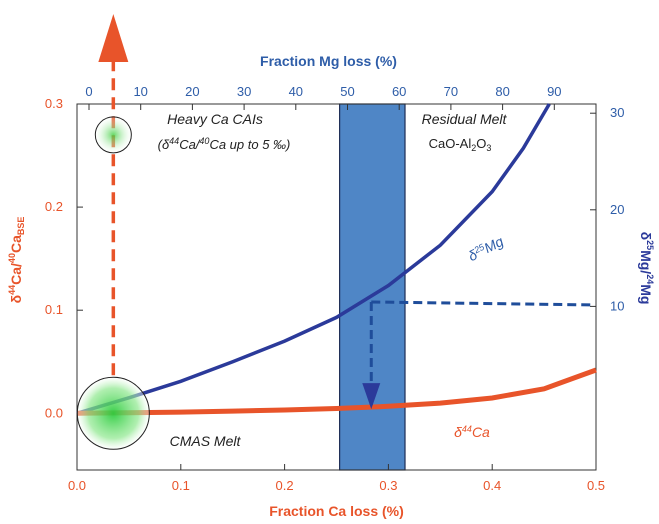  Describe the element at coordinates (224, 144) in the screenshot. I see `heavy-cais-sublabel: (δ44Ca/40Ca up to 5 ‰)` at that location.